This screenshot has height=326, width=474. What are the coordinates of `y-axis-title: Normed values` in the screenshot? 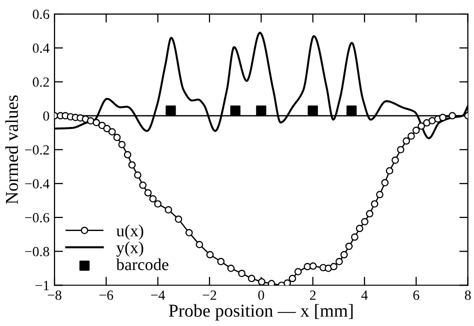 It's located at (11, 149).